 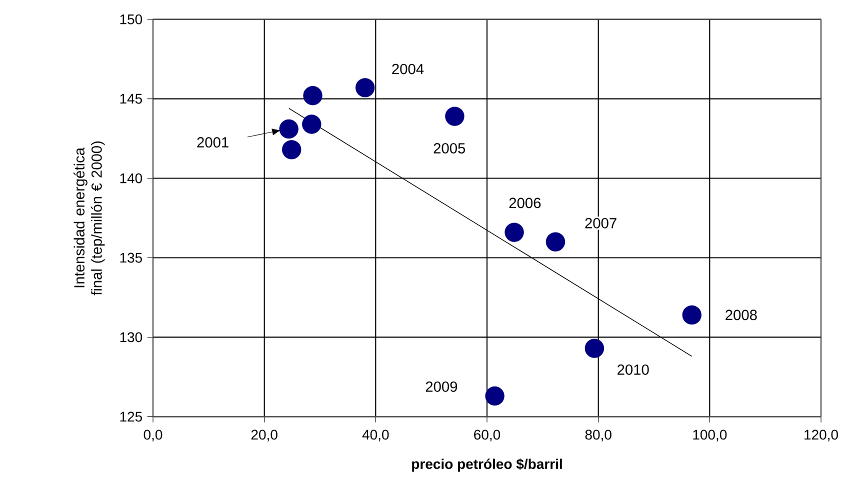 I want to click on annotation: 2004, so click(x=408, y=69).